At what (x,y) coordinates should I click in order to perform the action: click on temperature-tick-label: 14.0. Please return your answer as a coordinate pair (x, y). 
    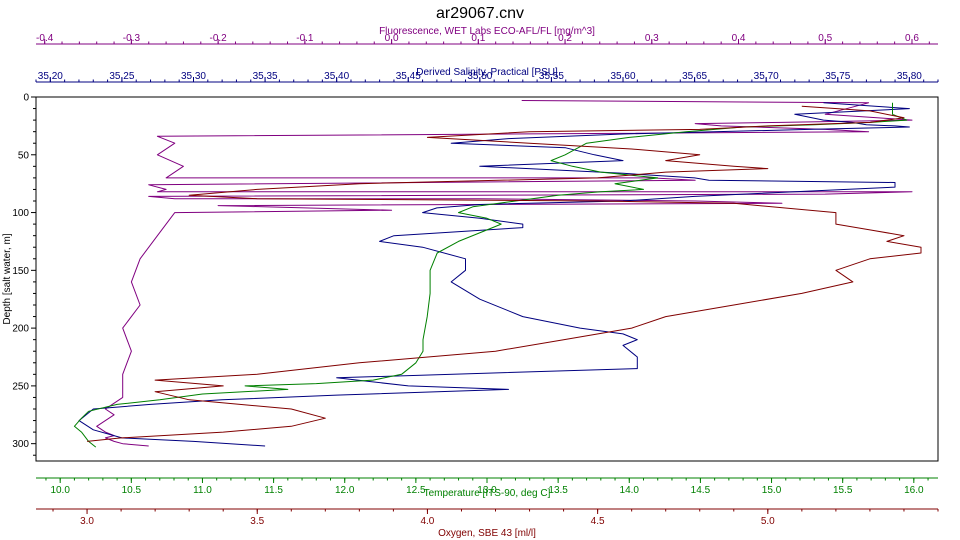
    Looking at the image, I should click on (630, 490).